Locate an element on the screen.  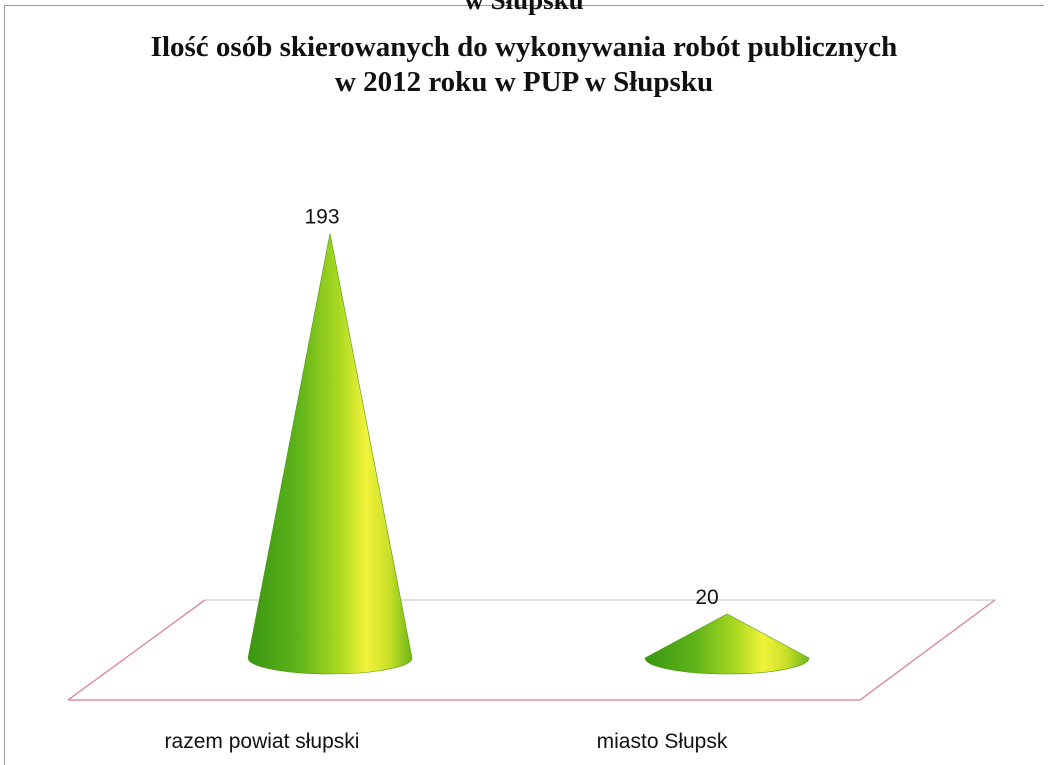
floor-right-edge is located at coordinates (927, 650).